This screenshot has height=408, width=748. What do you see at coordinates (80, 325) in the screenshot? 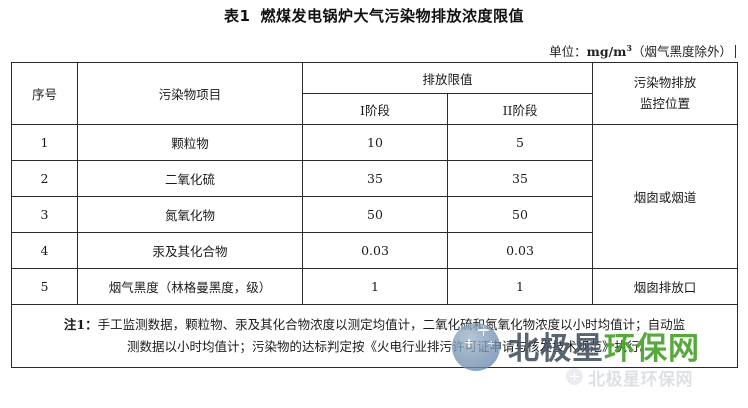
I see `footnote-label: 注1：` at bounding box center [80, 325].